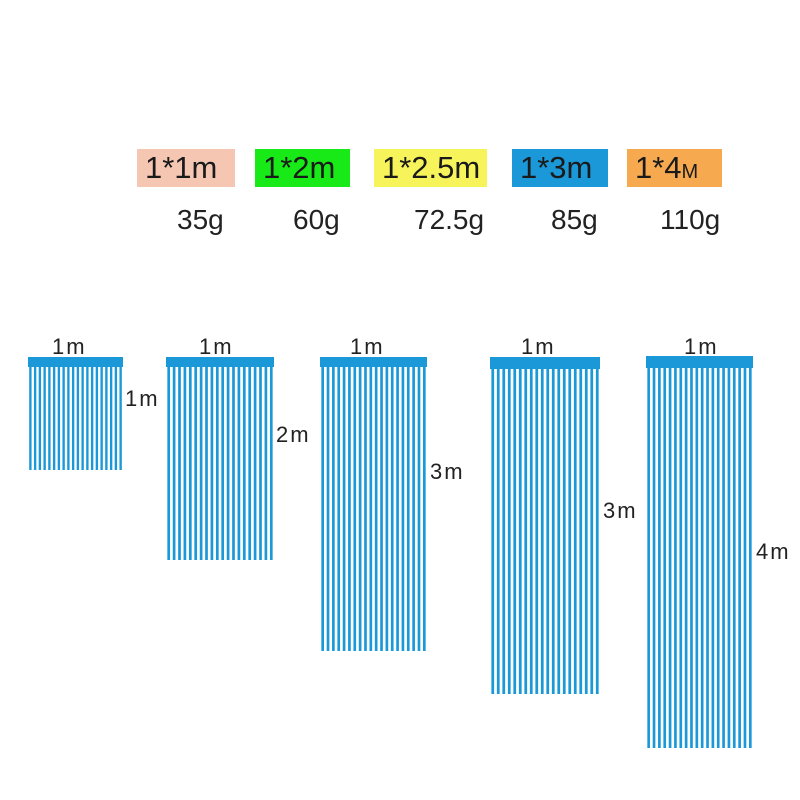 This screenshot has height=800, width=800. I want to click on size-chip-1x2-5: 1*2.5m, so click(430, 168).